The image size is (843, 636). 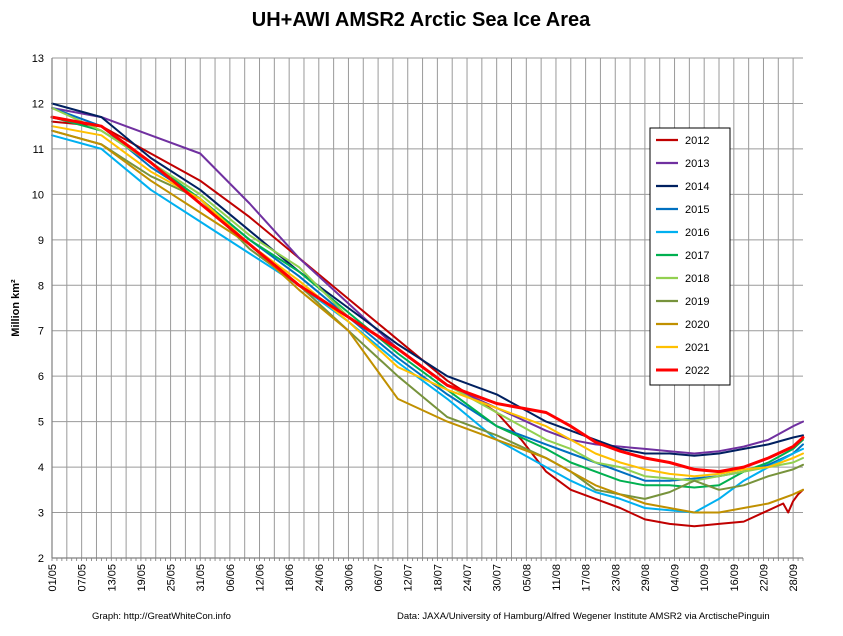 I want to click on x-tick-label: 10/09, so click(x=705, y=578).